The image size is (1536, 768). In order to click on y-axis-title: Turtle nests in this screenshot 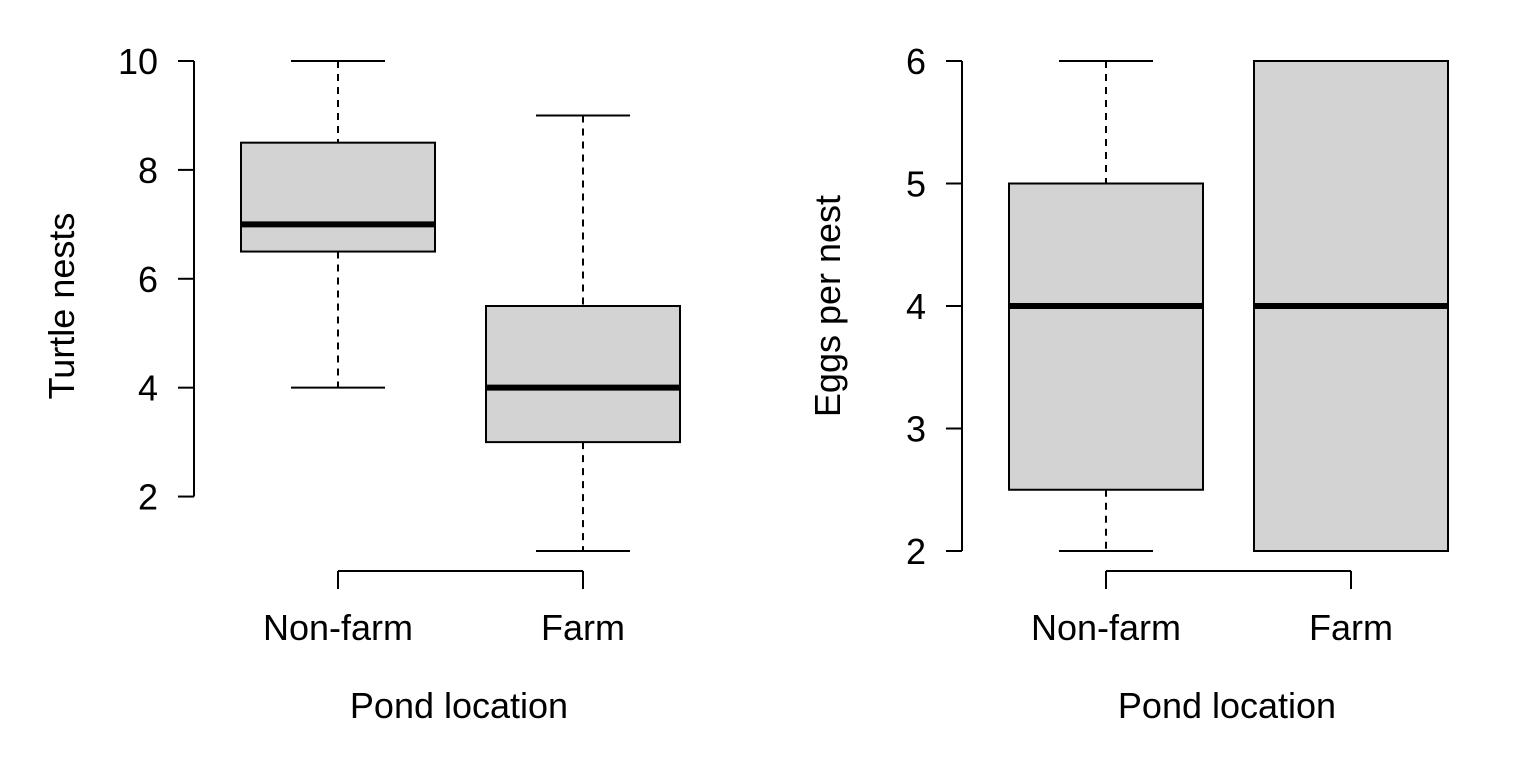, I will do `click(61, 306)`.